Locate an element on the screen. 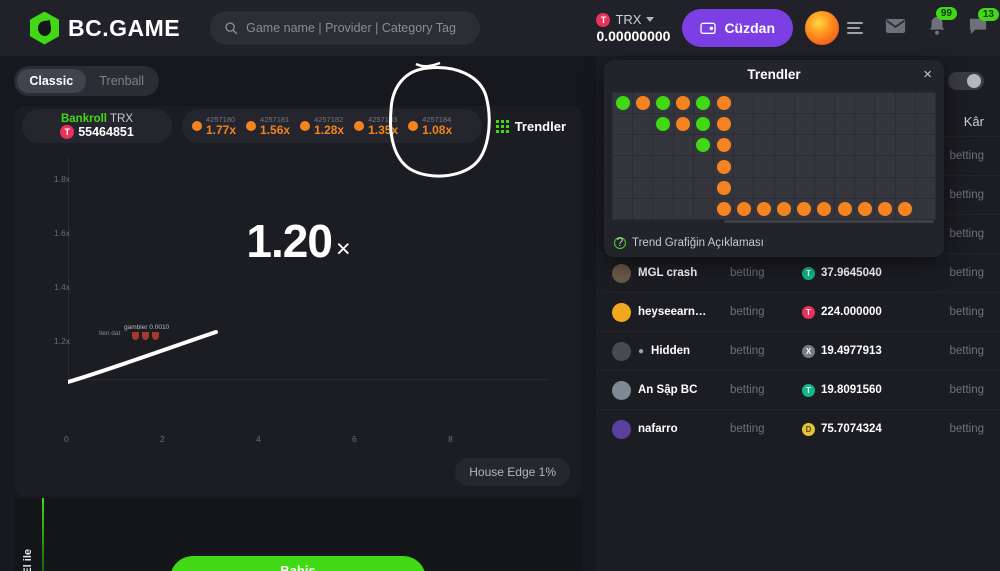 Image resolution: width=1000 pixels, height=571 pixels. player-tag-overlay-2: gambler 0.0010 is located at coordinates (147, 327).